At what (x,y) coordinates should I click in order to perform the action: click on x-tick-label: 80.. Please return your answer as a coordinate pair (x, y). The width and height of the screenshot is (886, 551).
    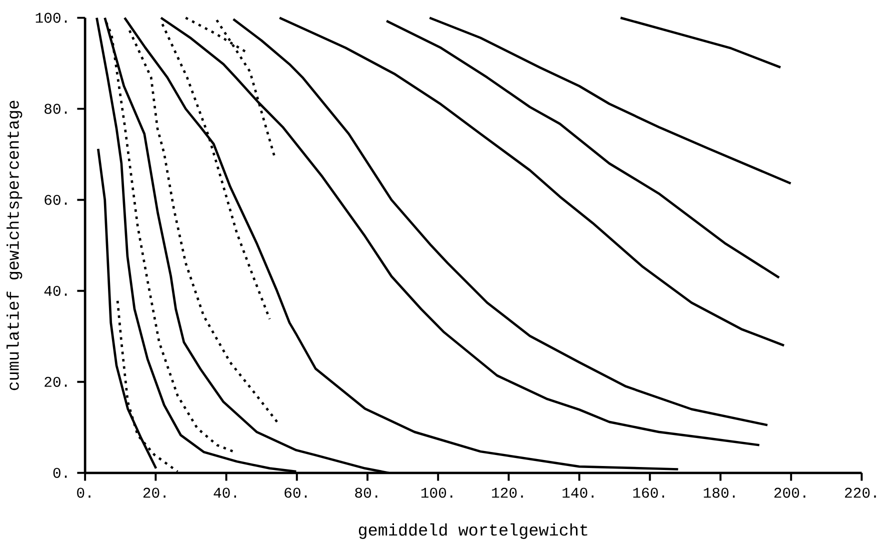
    Looking at the image, I should click on (366, 493).